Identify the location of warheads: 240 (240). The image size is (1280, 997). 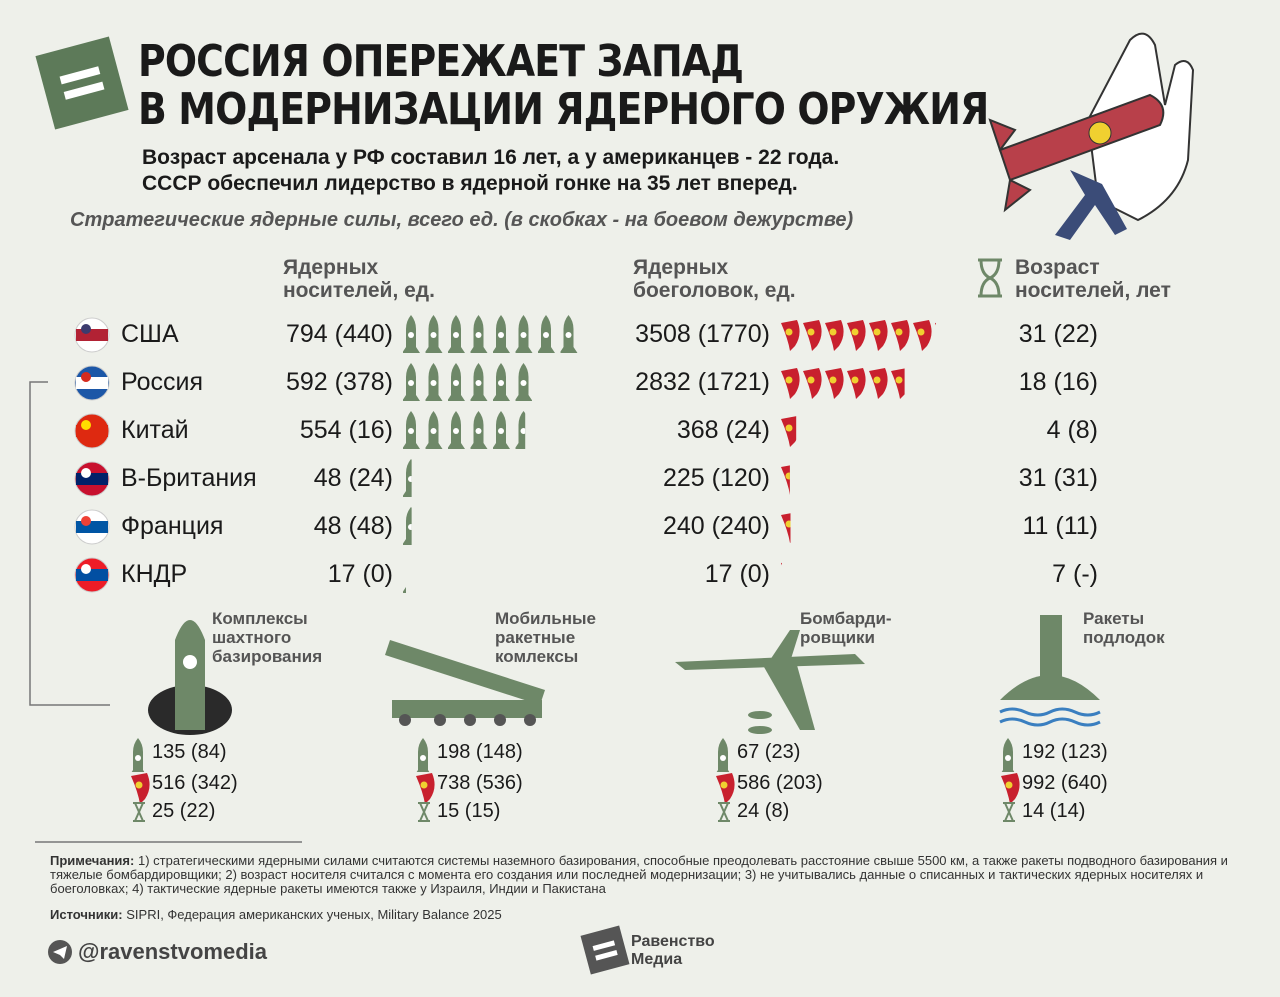
(716, 526).